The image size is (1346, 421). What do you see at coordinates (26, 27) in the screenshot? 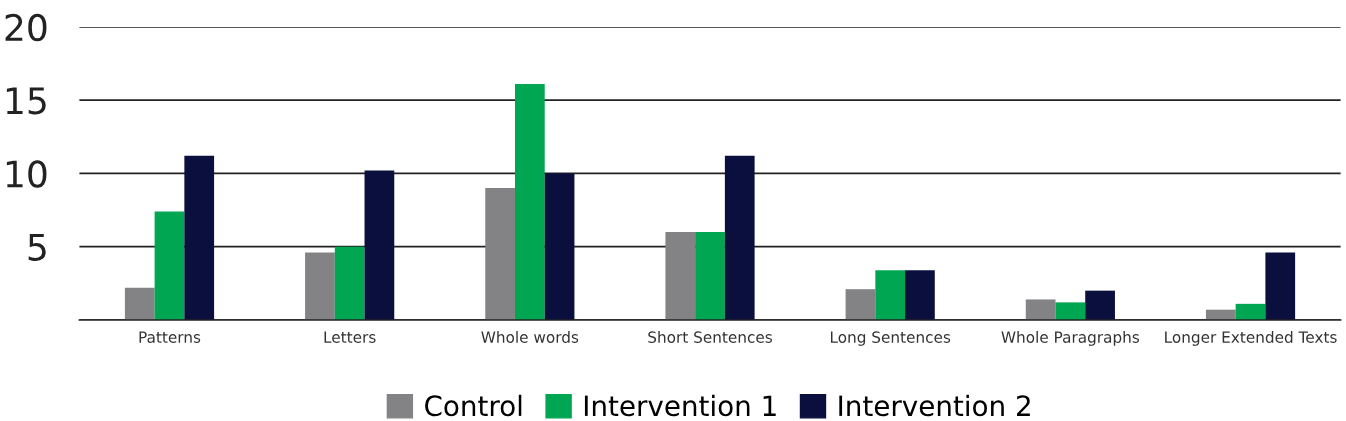
I see `y-tick-label: 20` at bounding box center [26, 27].